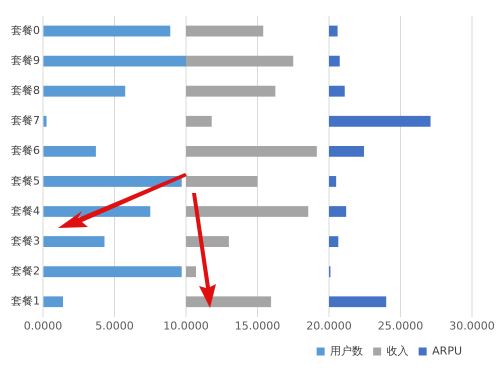 The height and width of the screenshot is (373, 500). What do you see at coordinates (329, 325) in the screenshot?
I see `x-tick-label: 20.0000` at bounding box center [329, 325].